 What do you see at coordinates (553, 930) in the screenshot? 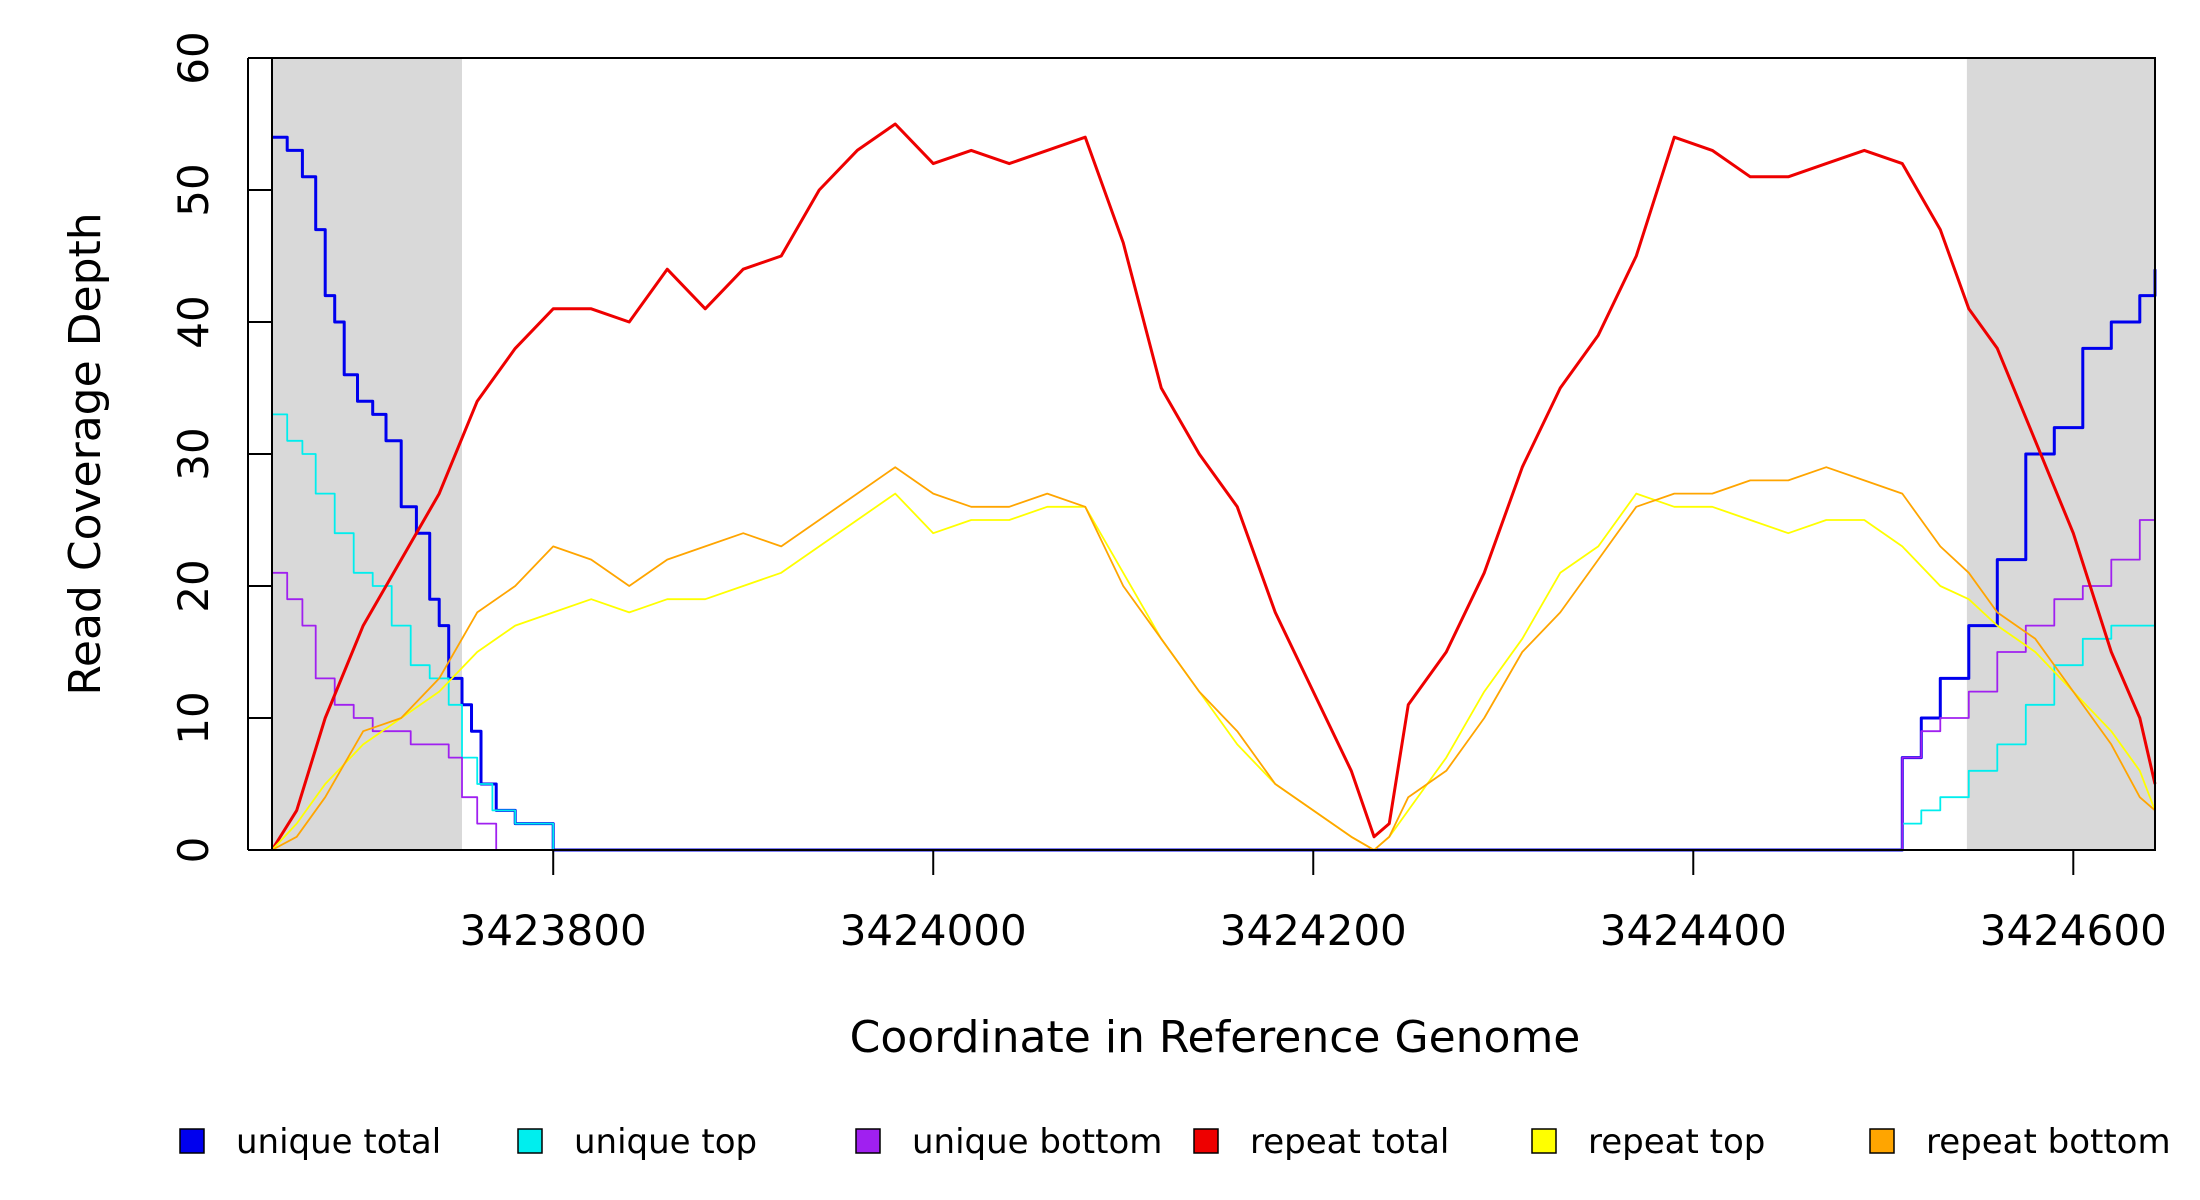
I see `x-tick-label: 3423800` at bounding box center [553, 930].